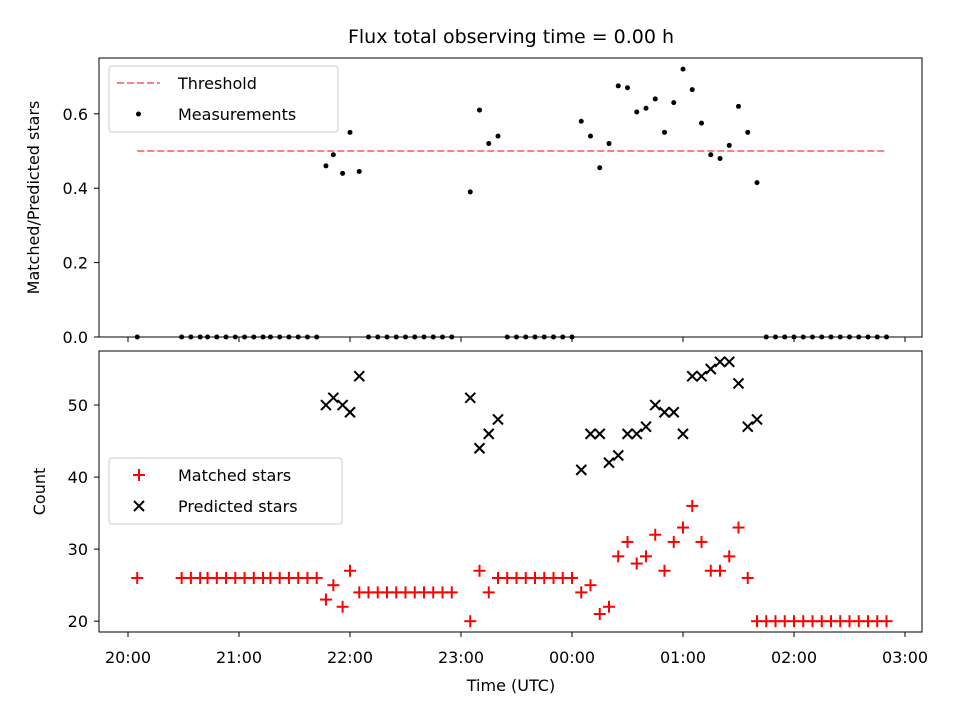  I want to click on legend-matched-label: Matched stars, so click(234, 475).